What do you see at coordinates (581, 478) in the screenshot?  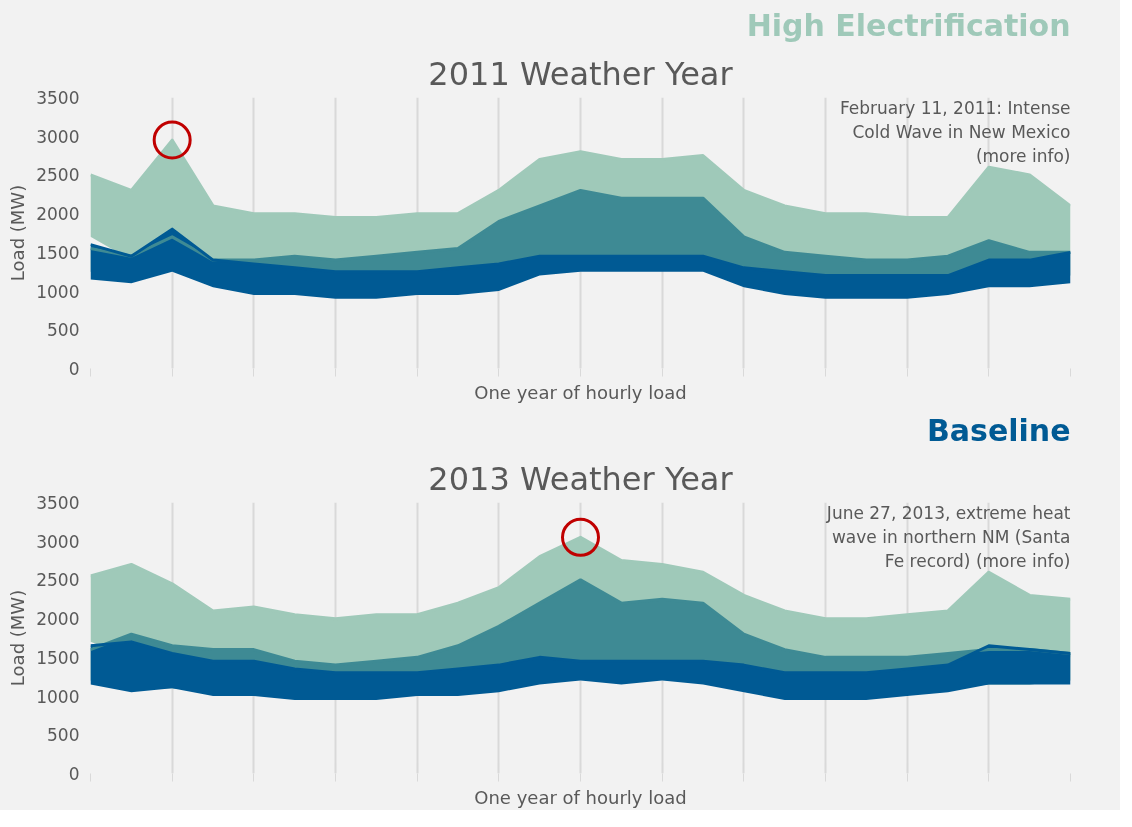 I see `chart-title: 2013 Weather Year` at bounding box center [581, 478].